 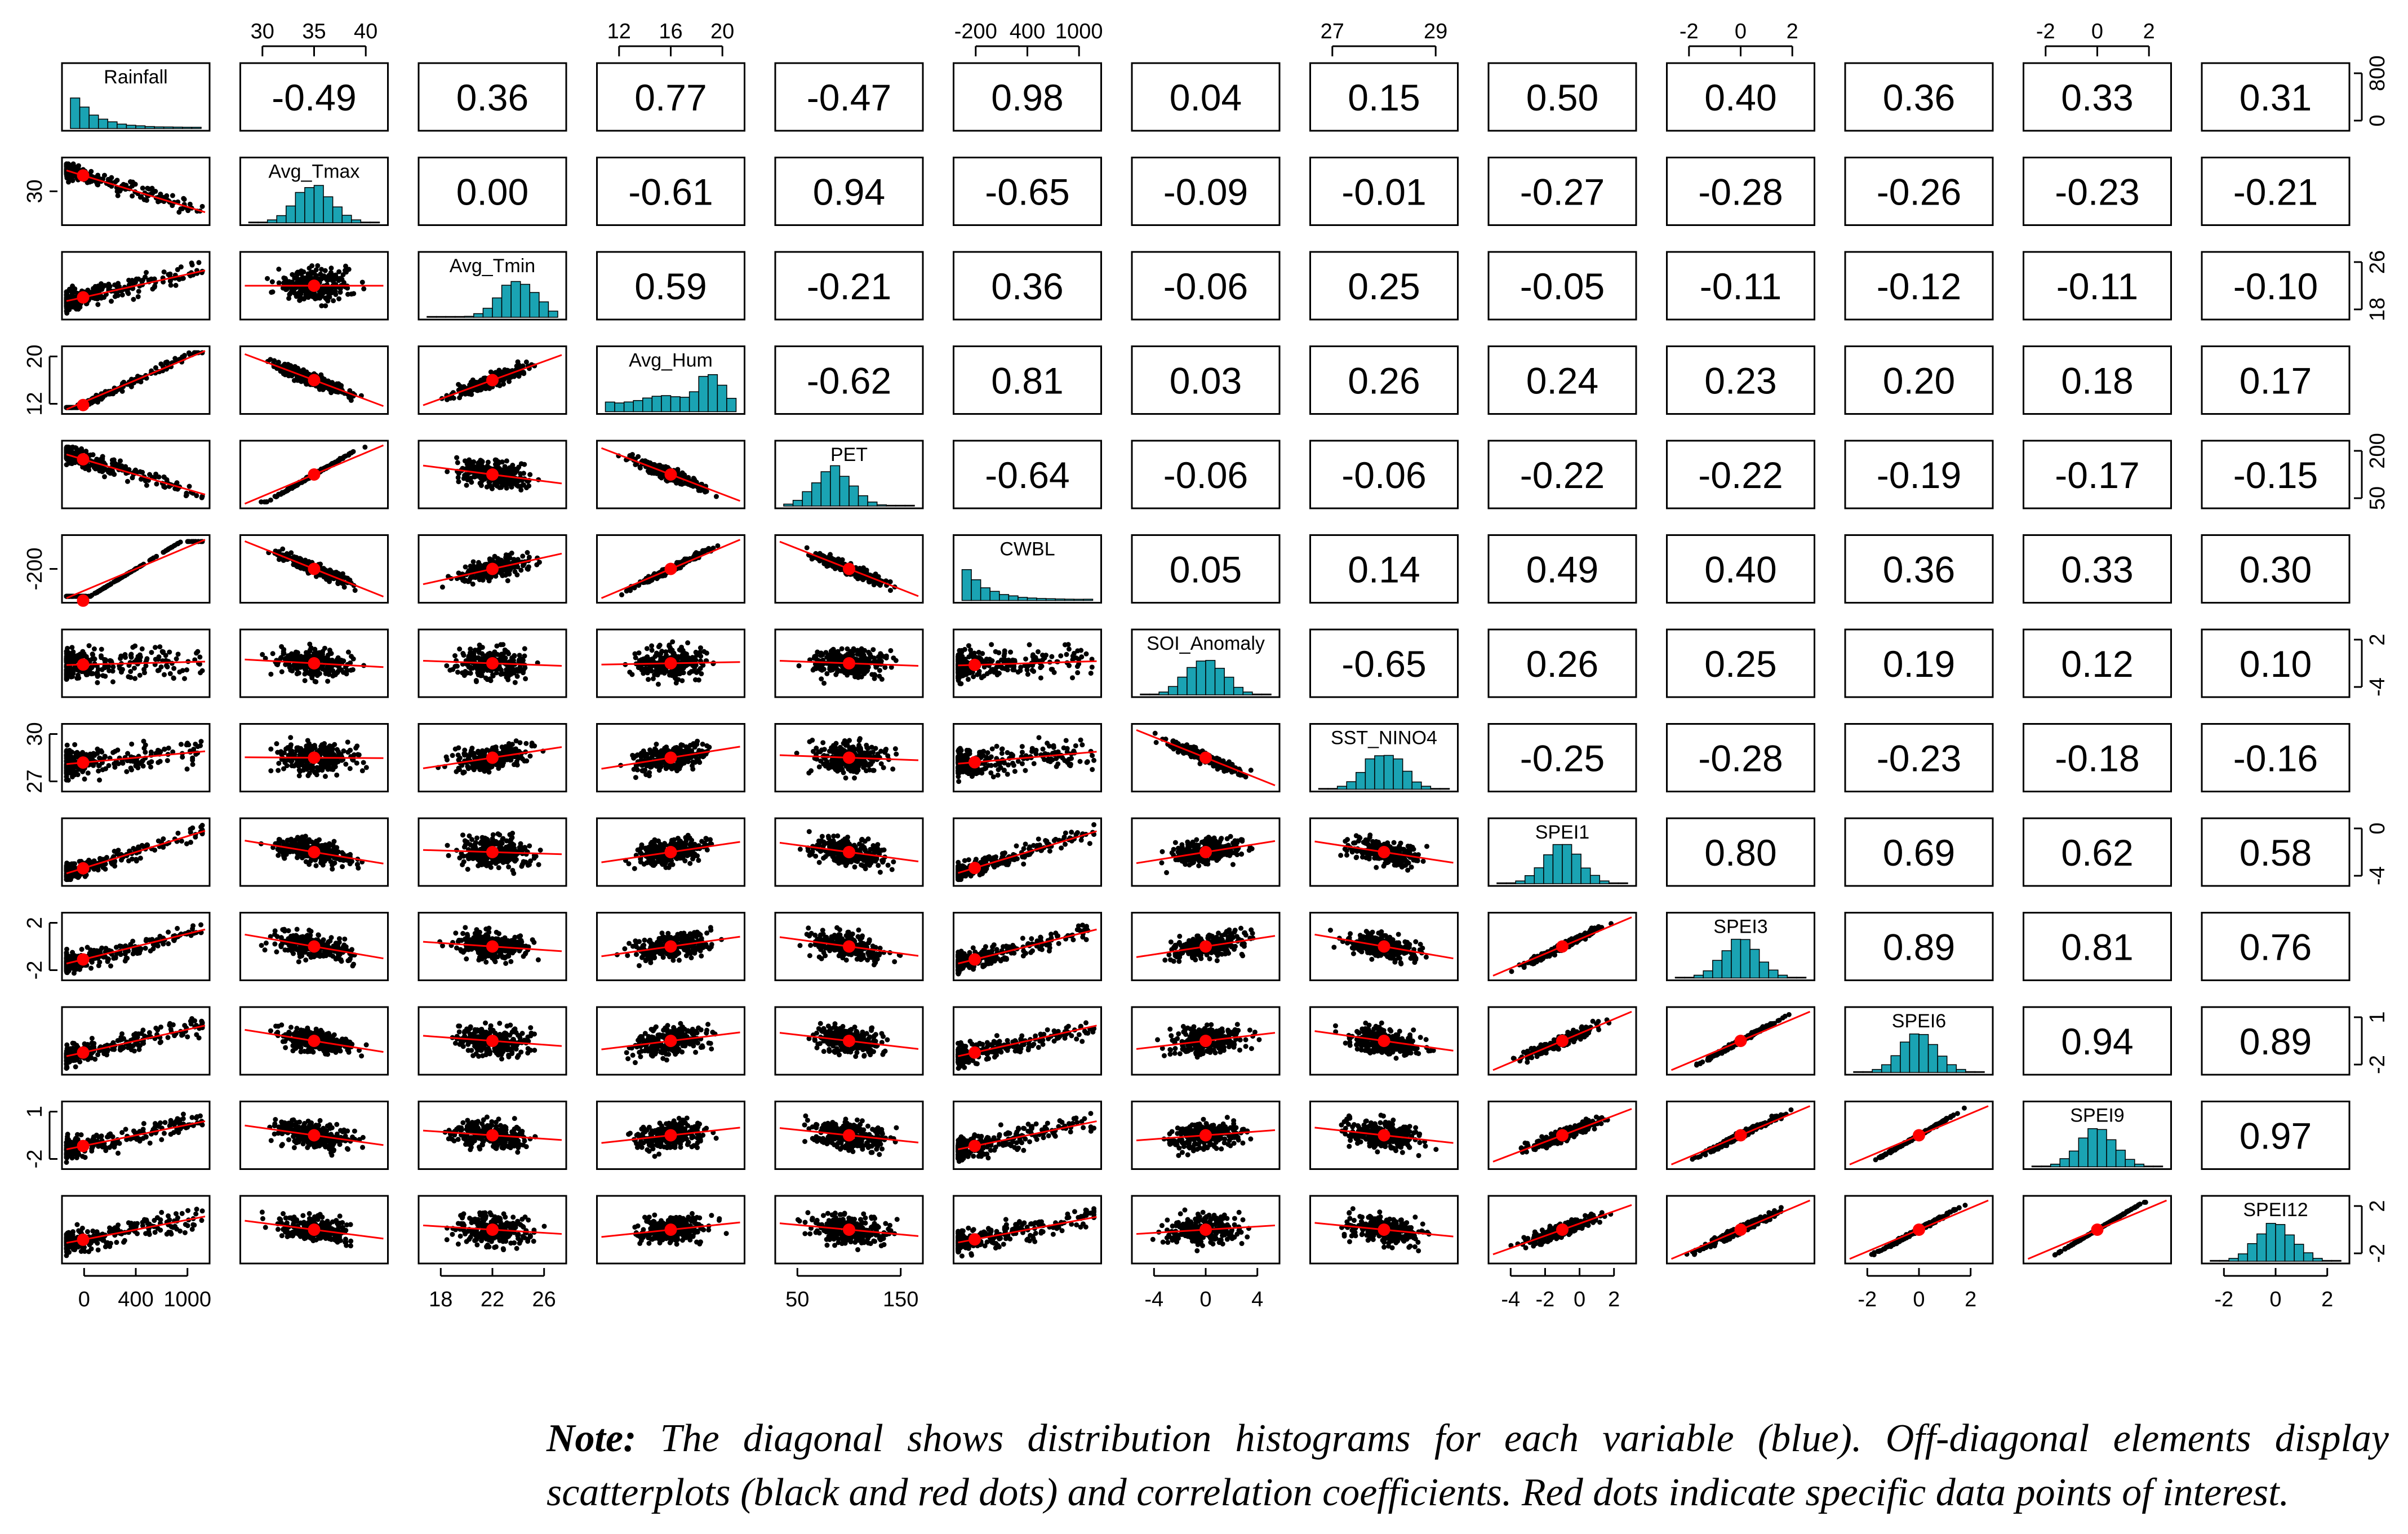 What do you see at coordinates (314, 191) in the screenshot?
I see `panel-1-1: Avg_Tmax` at bounding box center [314, 191].